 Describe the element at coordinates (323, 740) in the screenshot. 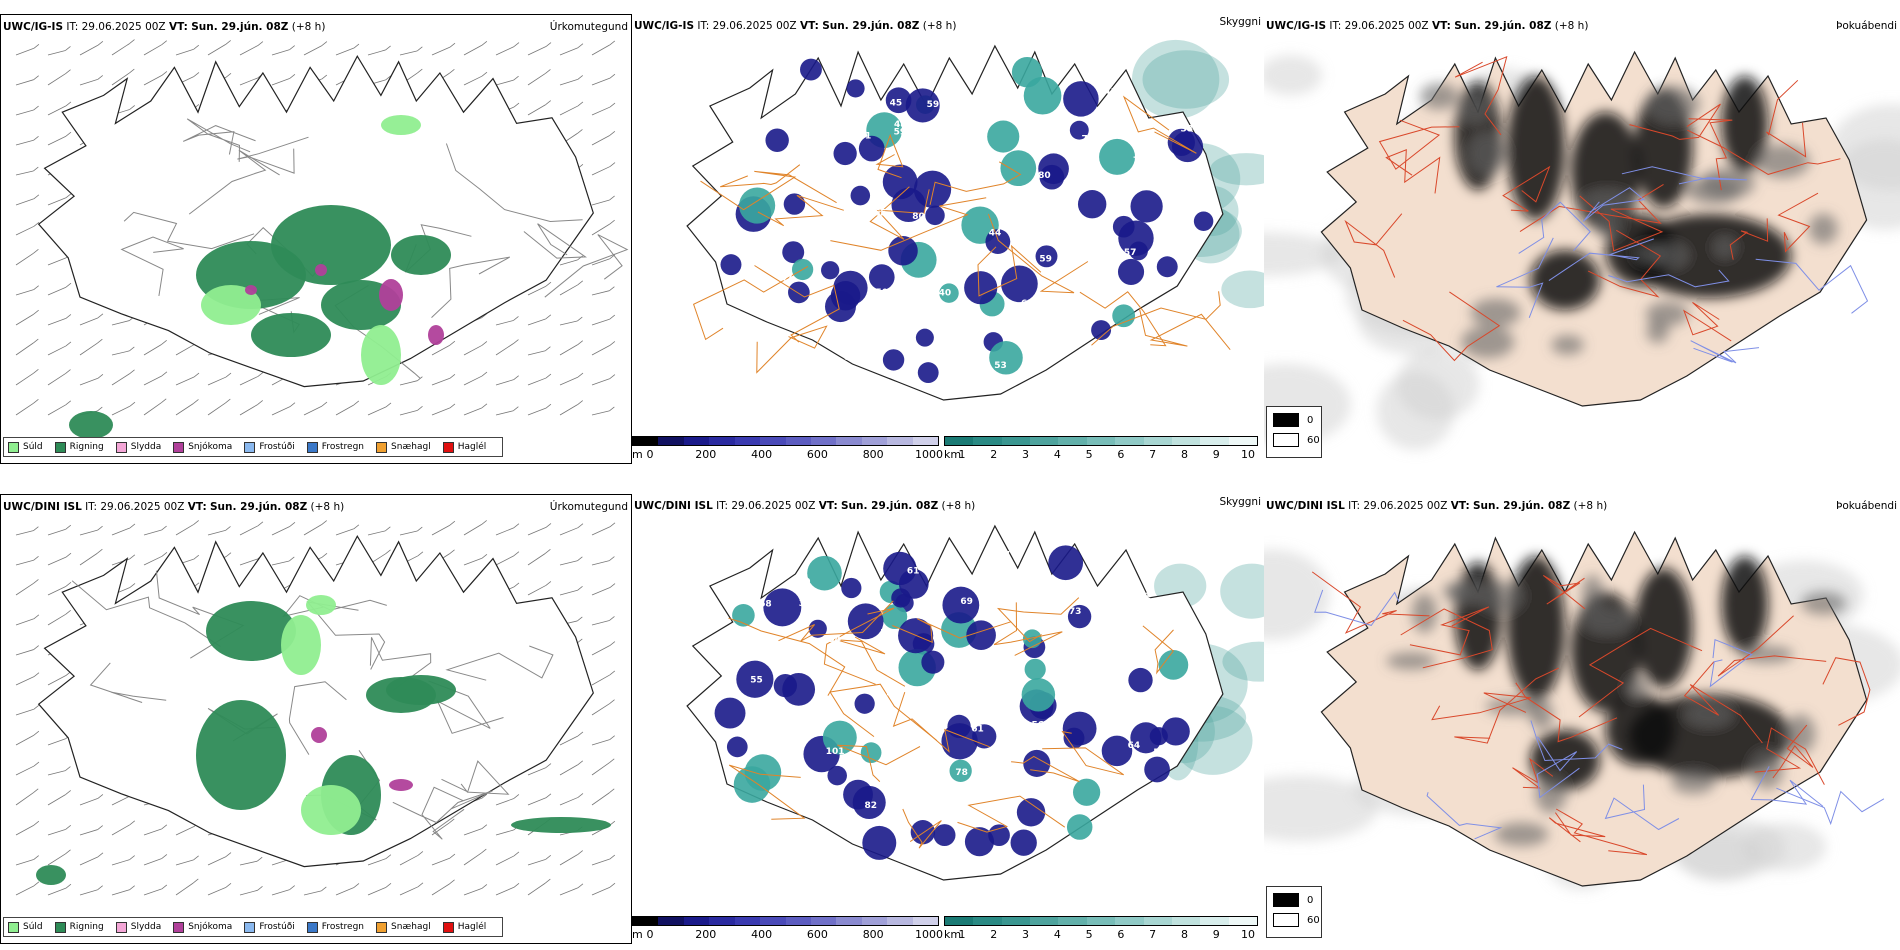

I see `precipitation-areas` at that location.